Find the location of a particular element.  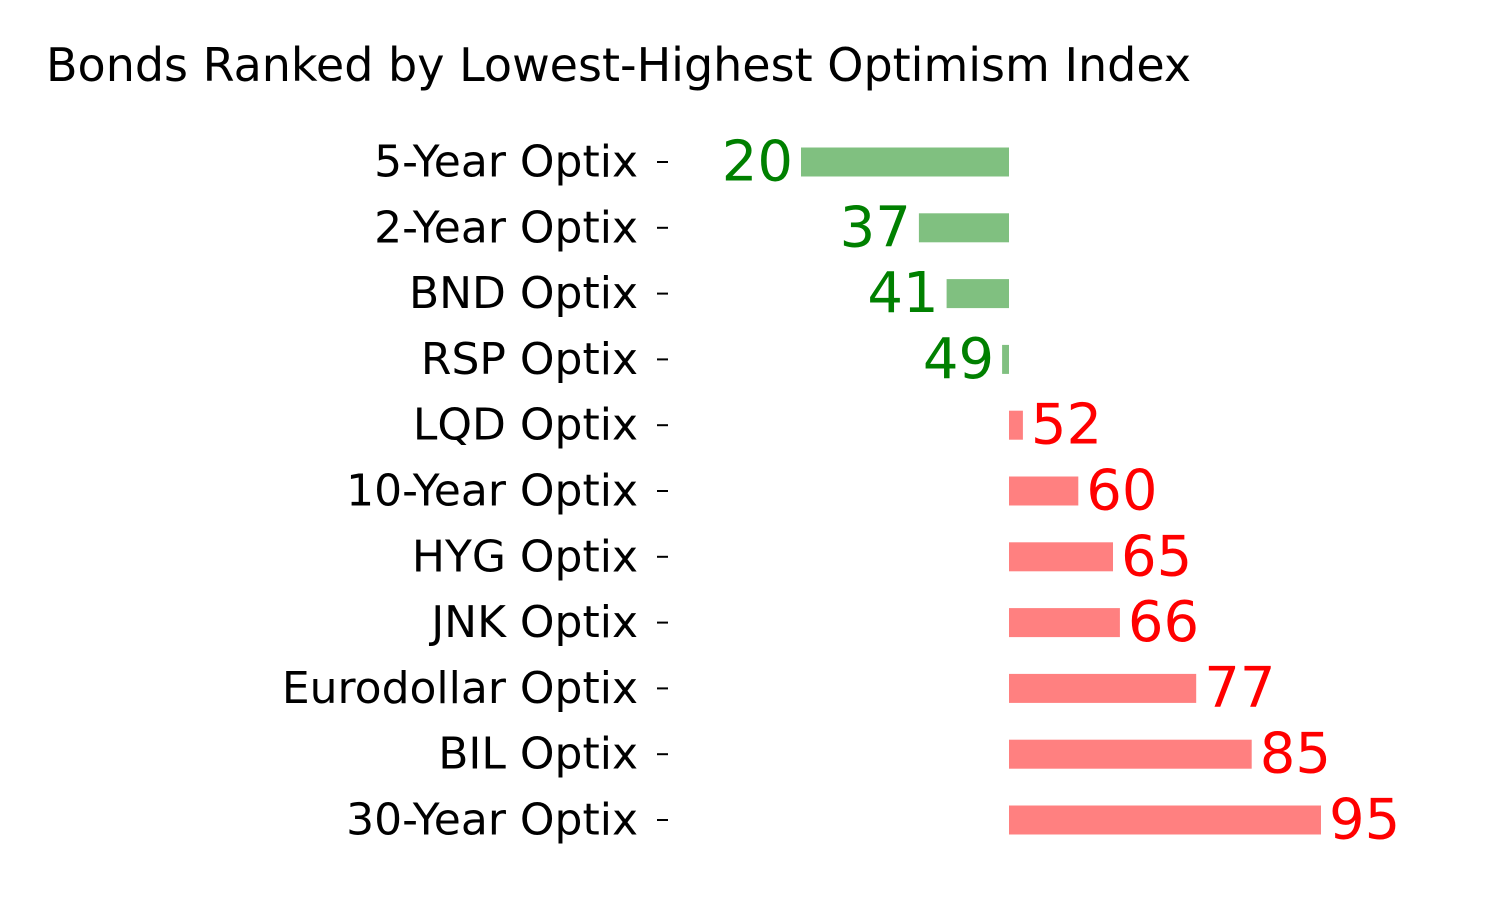

y-axis-ticks is located at coordinates (662, 491).